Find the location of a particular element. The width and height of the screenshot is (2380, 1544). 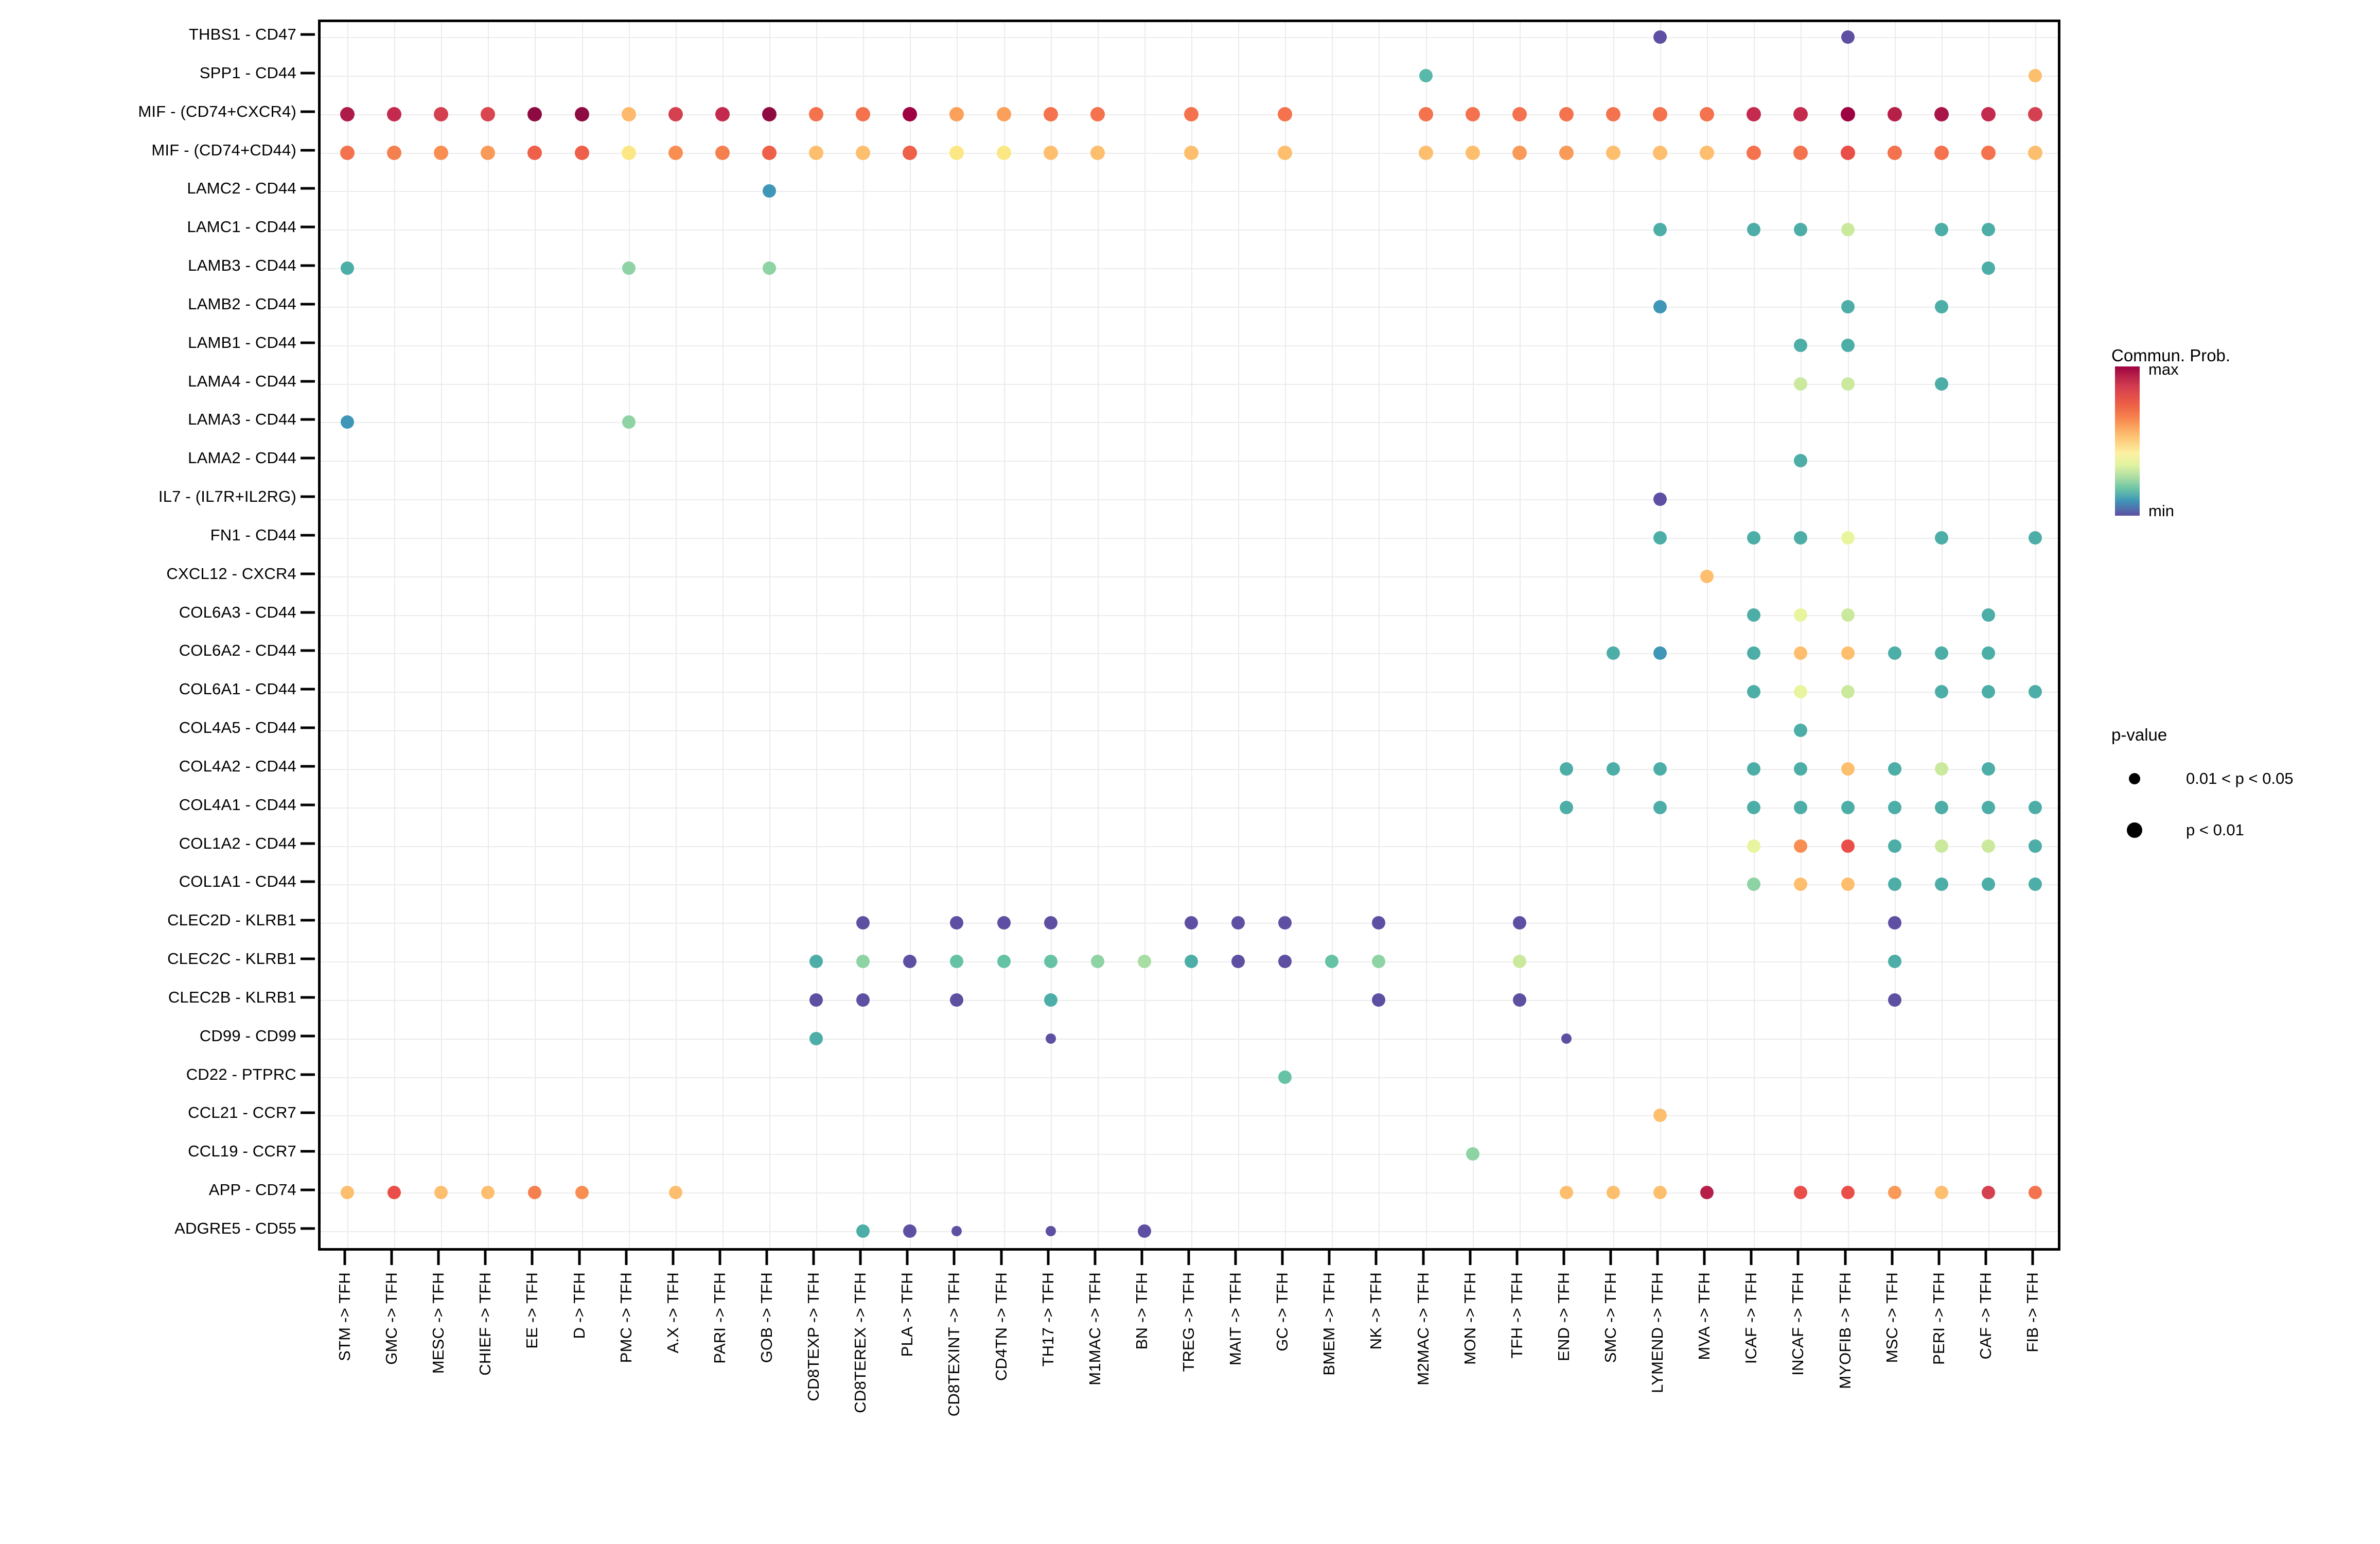

x-axis-label: CHIEF -> TFH is located at coordinates (485, 1324).